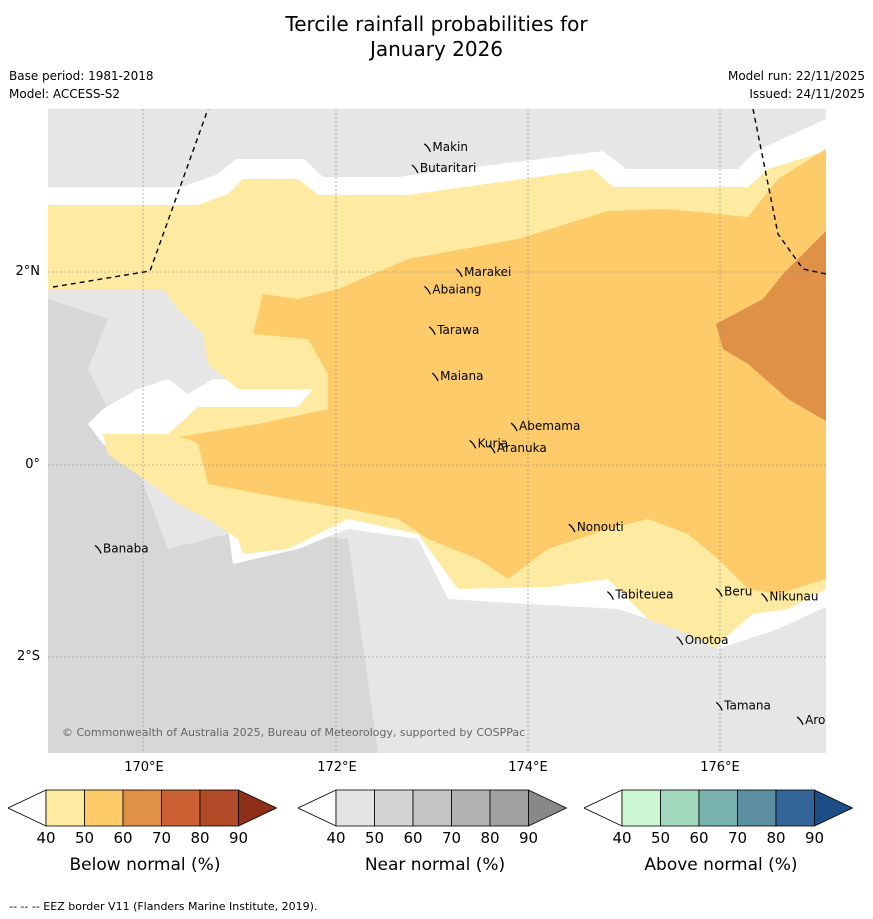 The image size is (873, 919). What do you see at coordinates (461, 376) in the screenshot?
I see `island-label: Maiana` at bounding box center [461, 376].